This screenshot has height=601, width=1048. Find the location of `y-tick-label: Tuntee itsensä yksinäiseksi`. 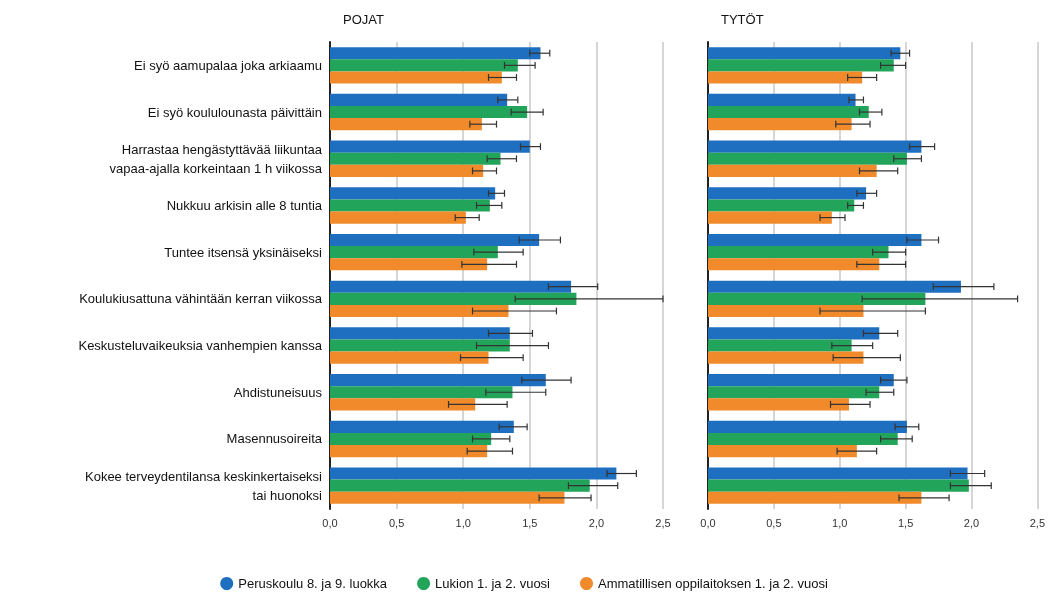

y-tick-label: Tuntee itsensä yksinäiseksi is located at coordinates (243, 252).